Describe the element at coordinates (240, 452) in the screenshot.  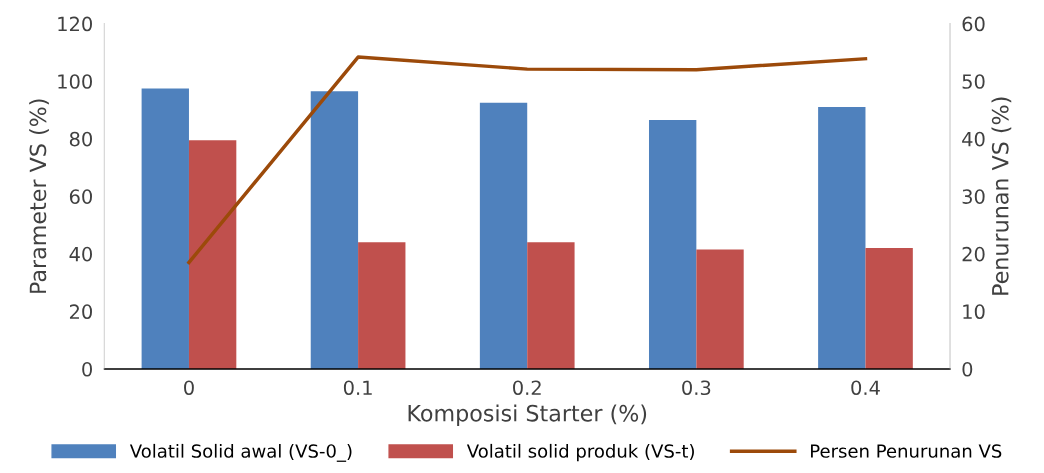
I see `legend-label: Volatil Solid awal (VS-0_)` at that location.